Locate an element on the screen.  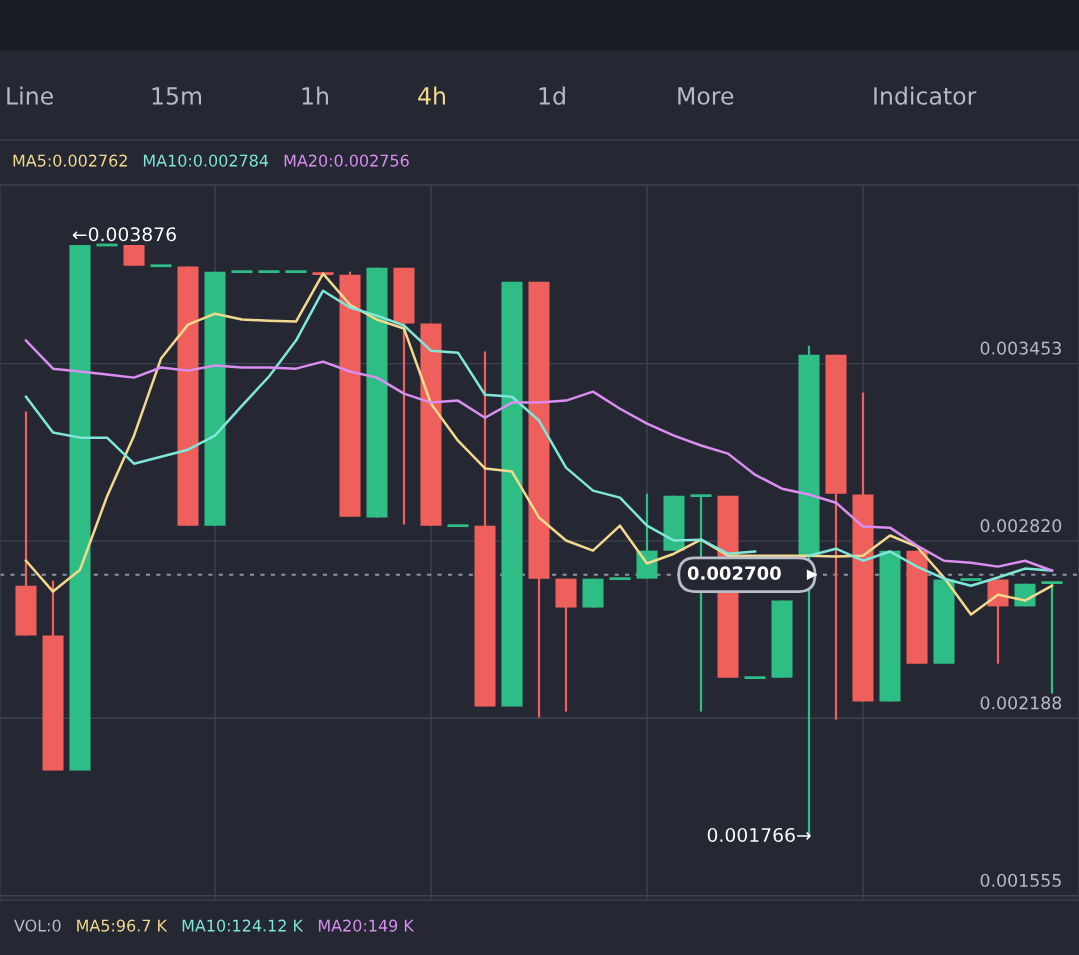
text: 1d is located at coordinates (552, 95).